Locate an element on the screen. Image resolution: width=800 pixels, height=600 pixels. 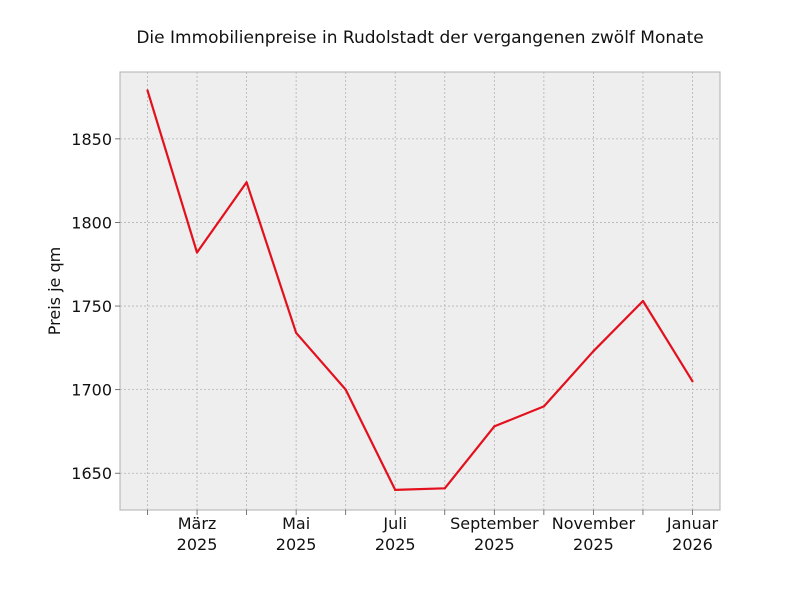
y-tick-label: 1800 is located at coordinates (91, 222).